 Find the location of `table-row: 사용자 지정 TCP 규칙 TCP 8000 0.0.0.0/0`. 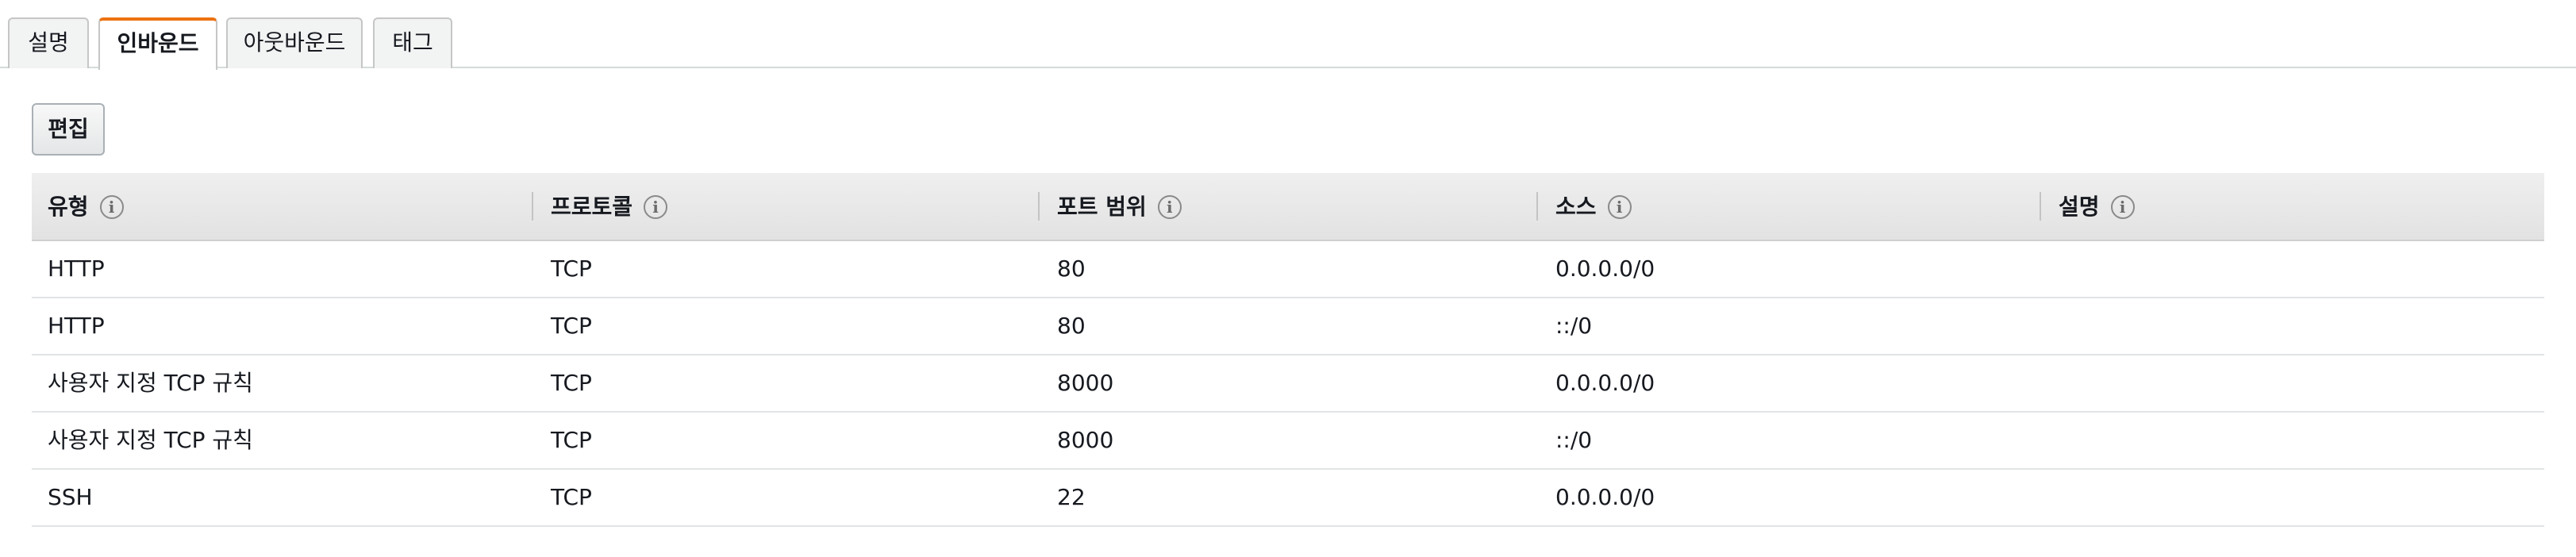

table-row: 사용자 지정 TCP 규칙 TCP 8000 0.0.0.0/0 is located at coordinates (1288, 384).